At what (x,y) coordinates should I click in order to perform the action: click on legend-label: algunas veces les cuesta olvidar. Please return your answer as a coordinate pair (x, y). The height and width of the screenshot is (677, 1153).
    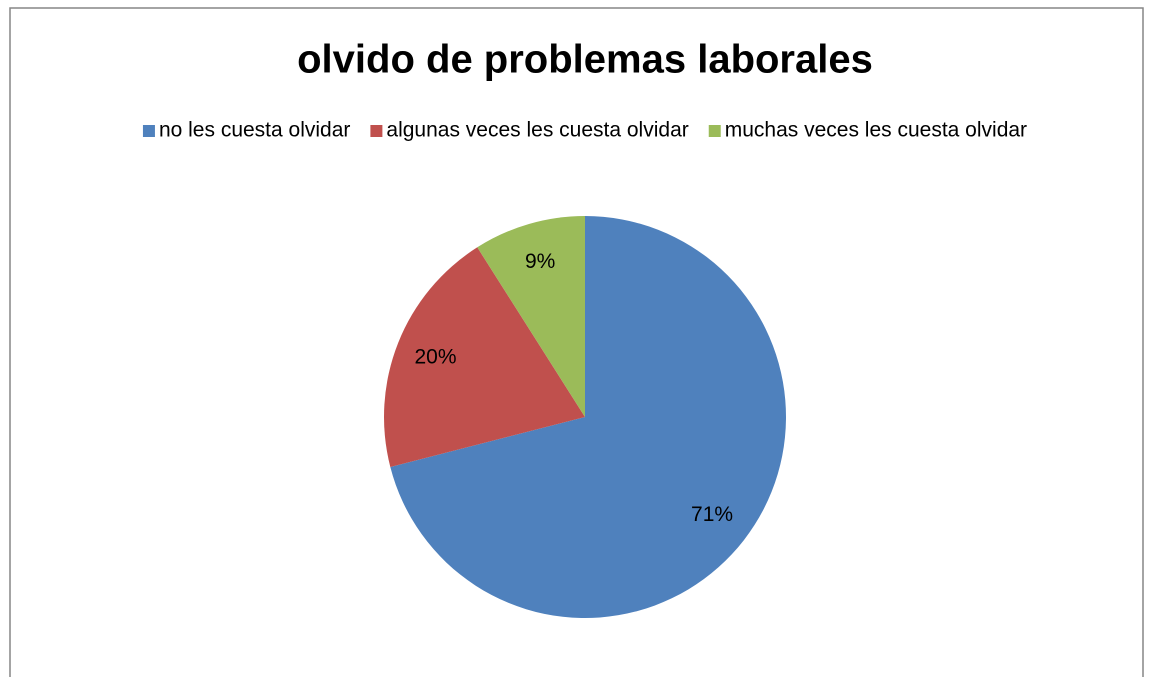
    Looking at the image, I should click on (537, 130).